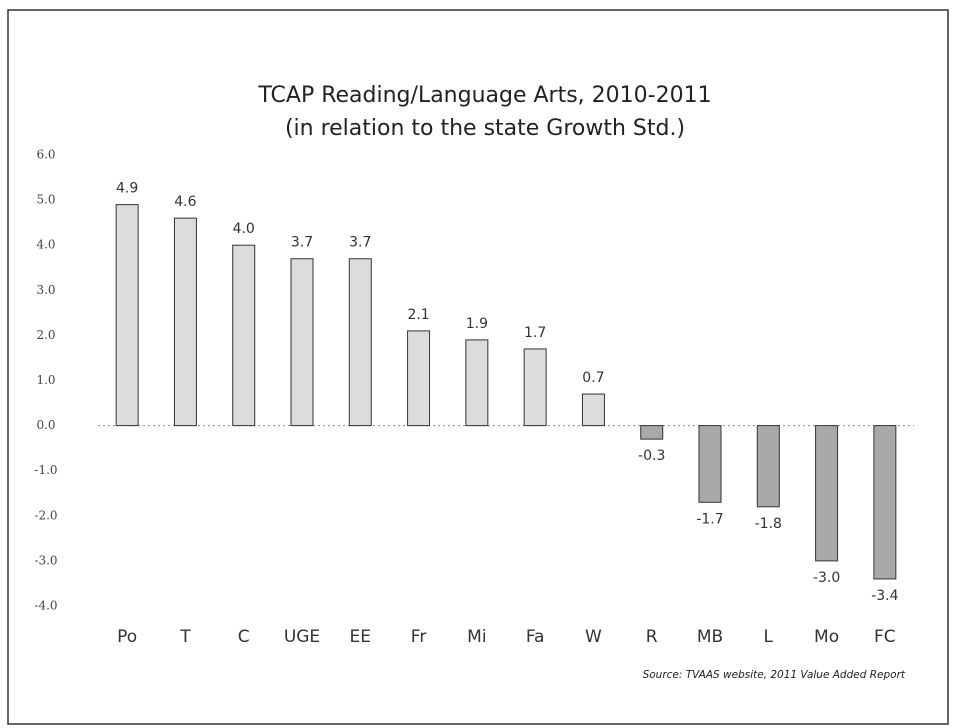  I want to click on y-tick-label: -2.0, so click(45, 515).